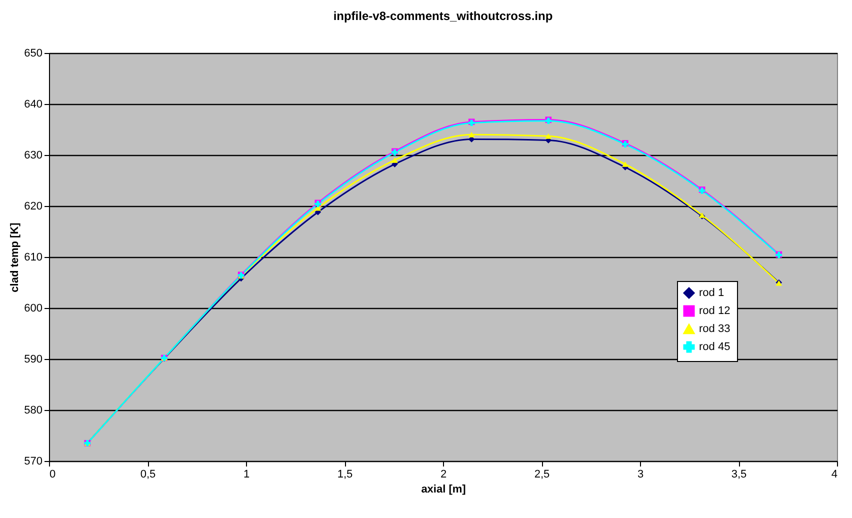  Describe the element at coordinates (246, 474) in the screenshot. I see `x-tick-label: 1` at that location.